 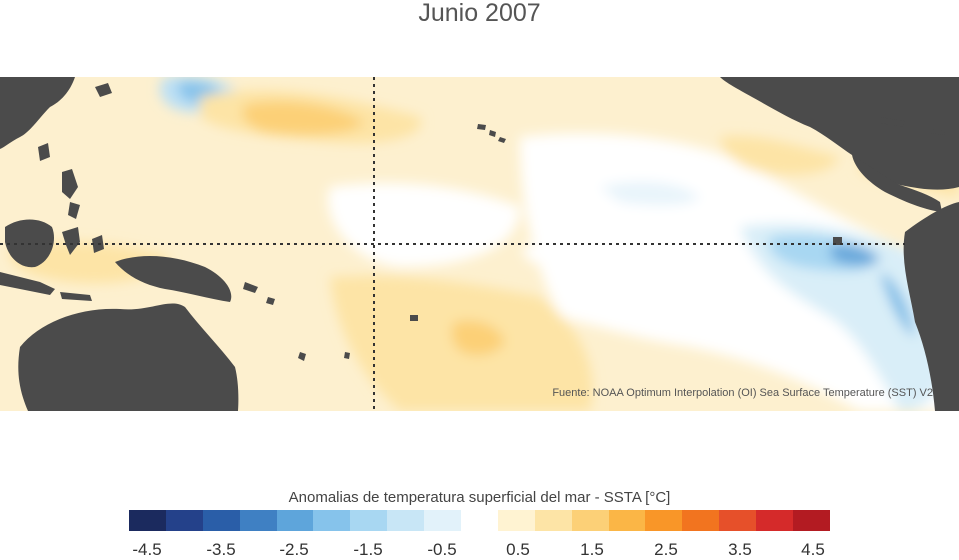 What do you see at coordinates (294, 549) in the screenshot?
I see `scale-tick: -2.5` at bounding box center [294, 549].